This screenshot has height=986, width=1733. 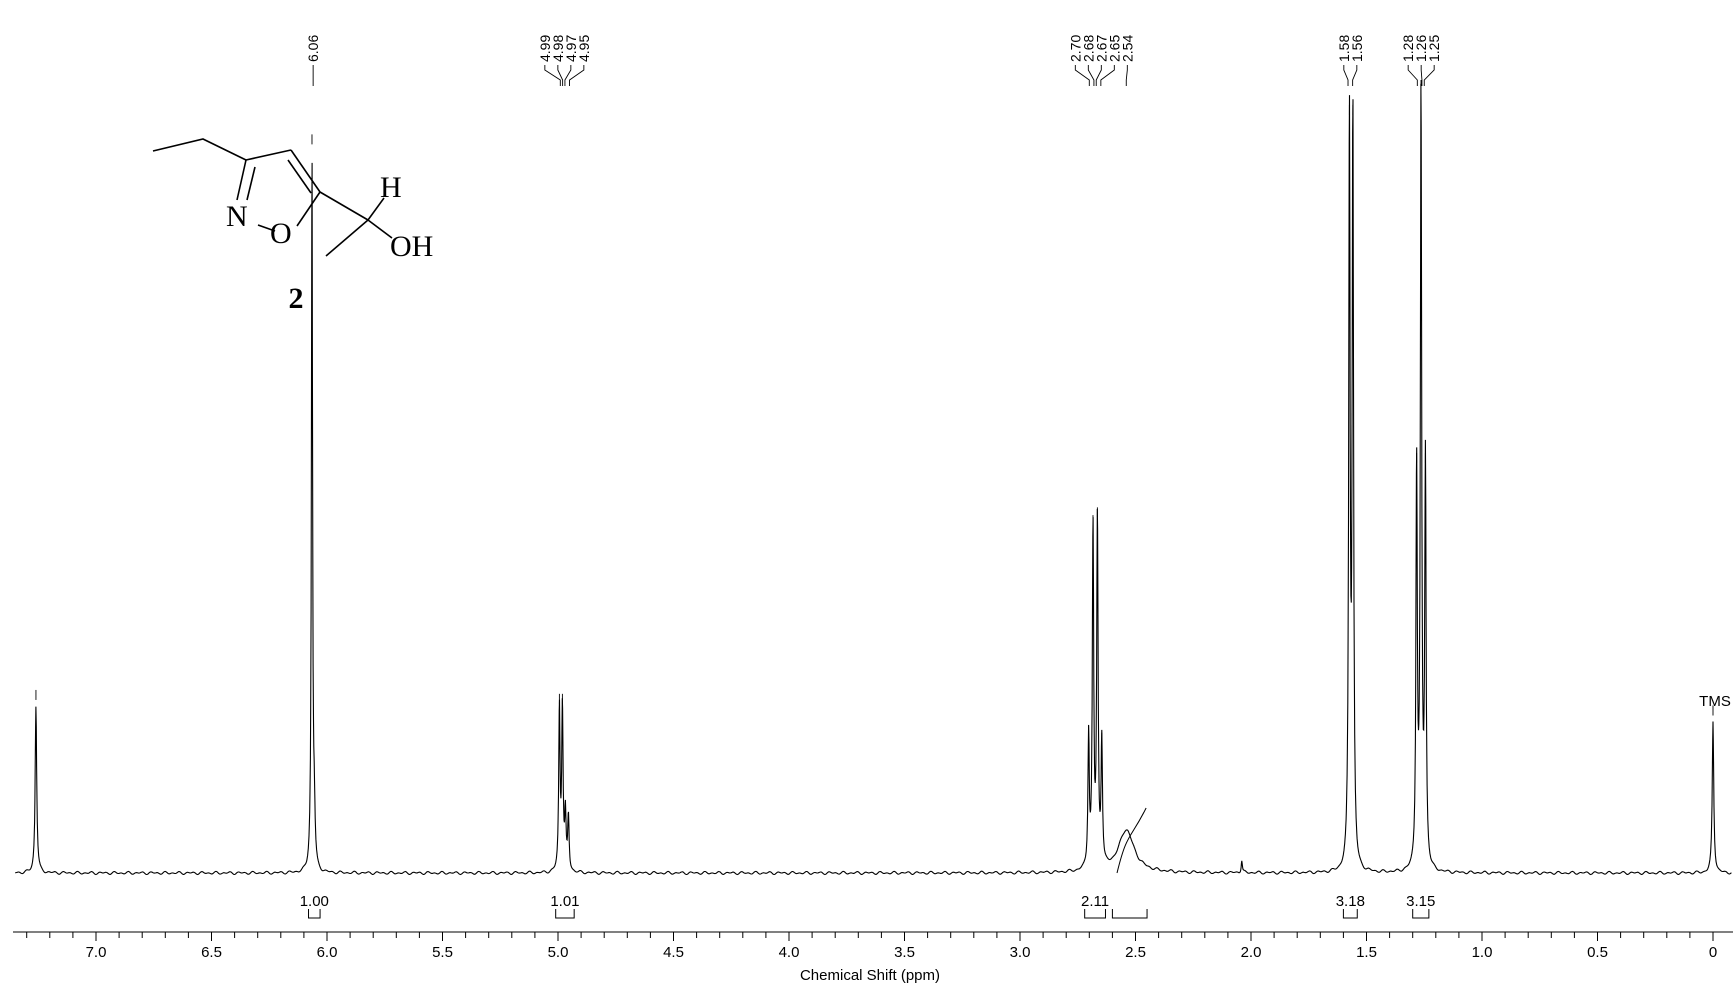 What do you see at coordinates (558, 952) in the screenshot?
I see `x-tick-label: 5.0` at bounding box center [558, 952].